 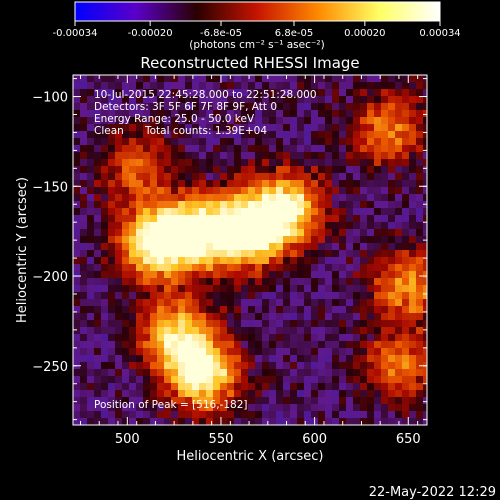 What do you see at coordinates (432, 492) in the screenshot?
I see `footer-date: 22-May-2022 12:29` at bounding box center [432, 492].